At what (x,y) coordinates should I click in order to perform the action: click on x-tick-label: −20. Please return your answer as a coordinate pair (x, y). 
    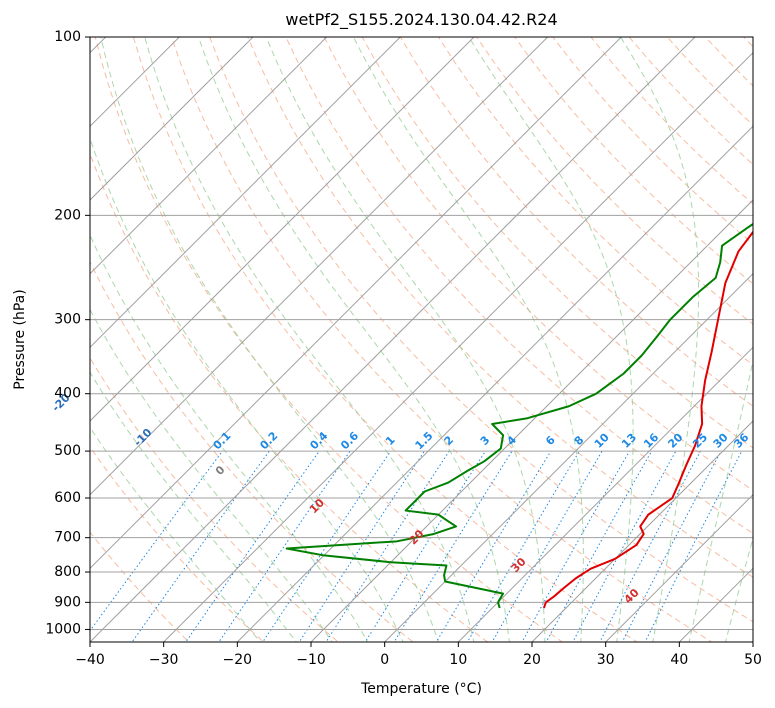
    Looking at the image, I should click on (238, 660).